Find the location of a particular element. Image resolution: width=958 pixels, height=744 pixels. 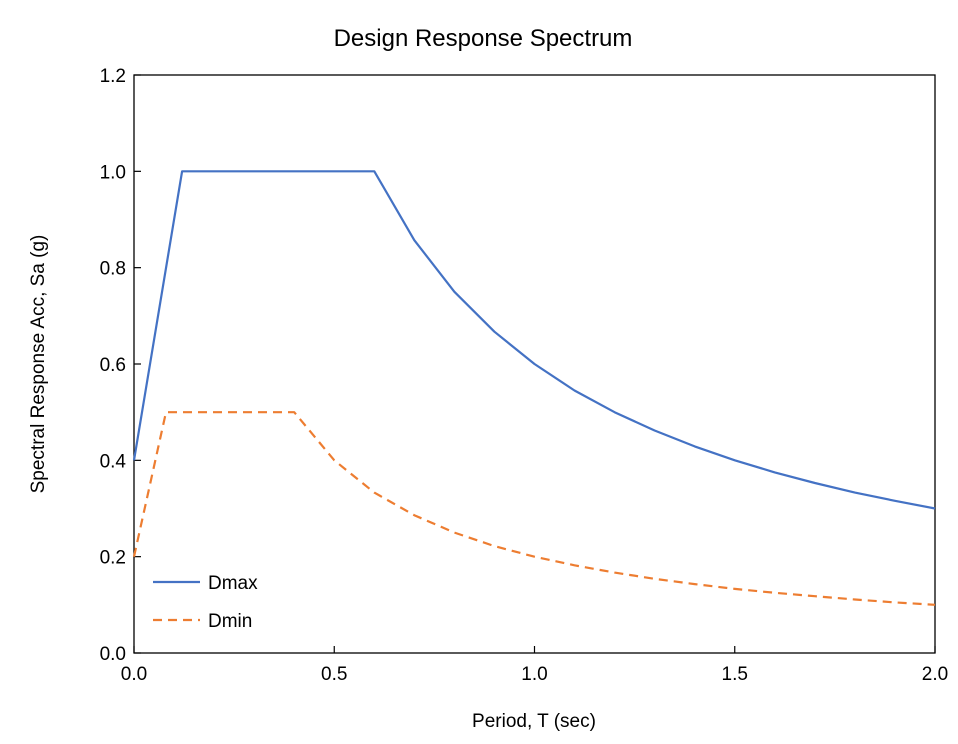

y-tick-label: 0.4 is located at coordinates (113, 461).